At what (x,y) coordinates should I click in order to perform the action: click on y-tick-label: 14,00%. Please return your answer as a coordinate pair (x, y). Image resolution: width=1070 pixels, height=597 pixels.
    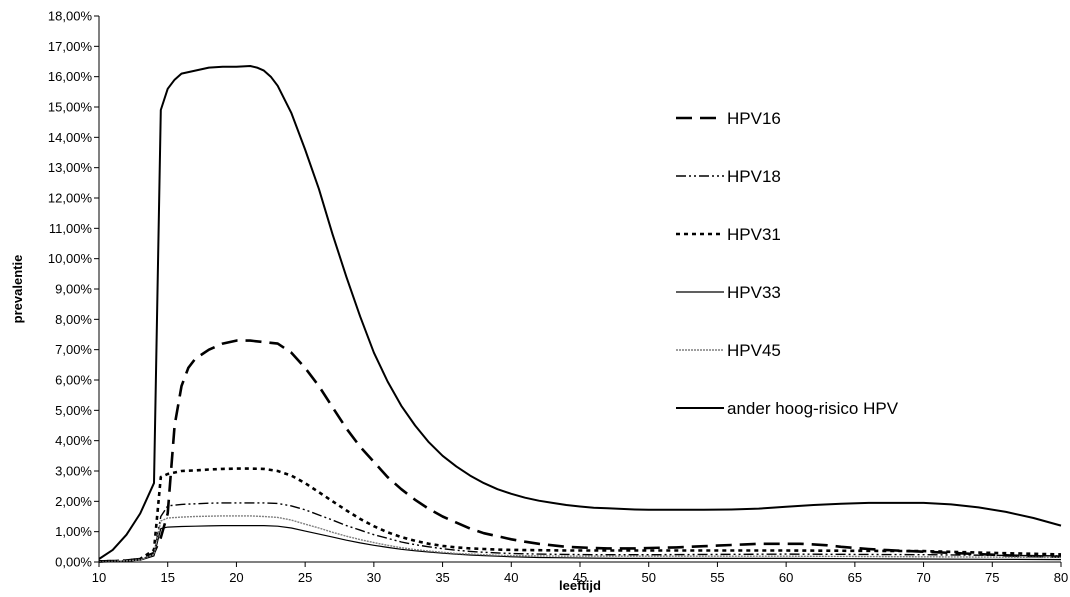
    Looking at the image, I should click on (70, 137).